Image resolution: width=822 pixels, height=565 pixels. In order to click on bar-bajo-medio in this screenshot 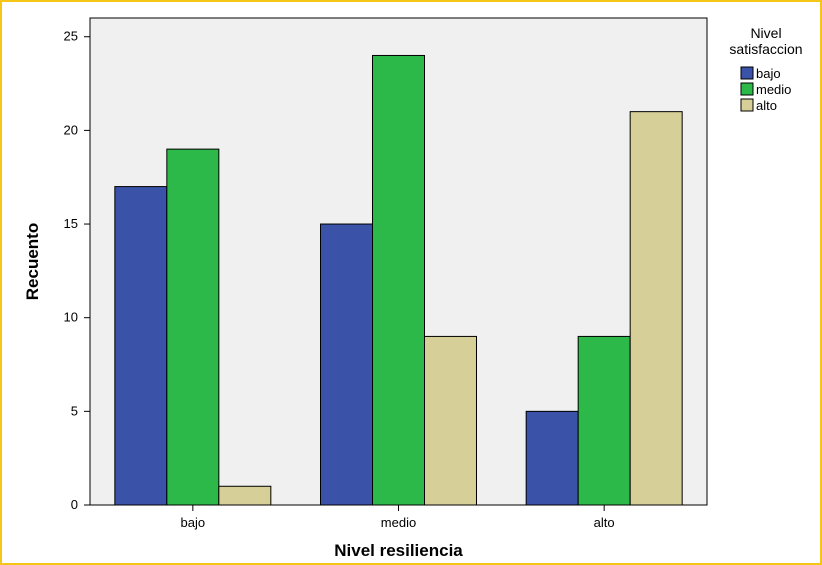, I will do `click(193, 327)`.